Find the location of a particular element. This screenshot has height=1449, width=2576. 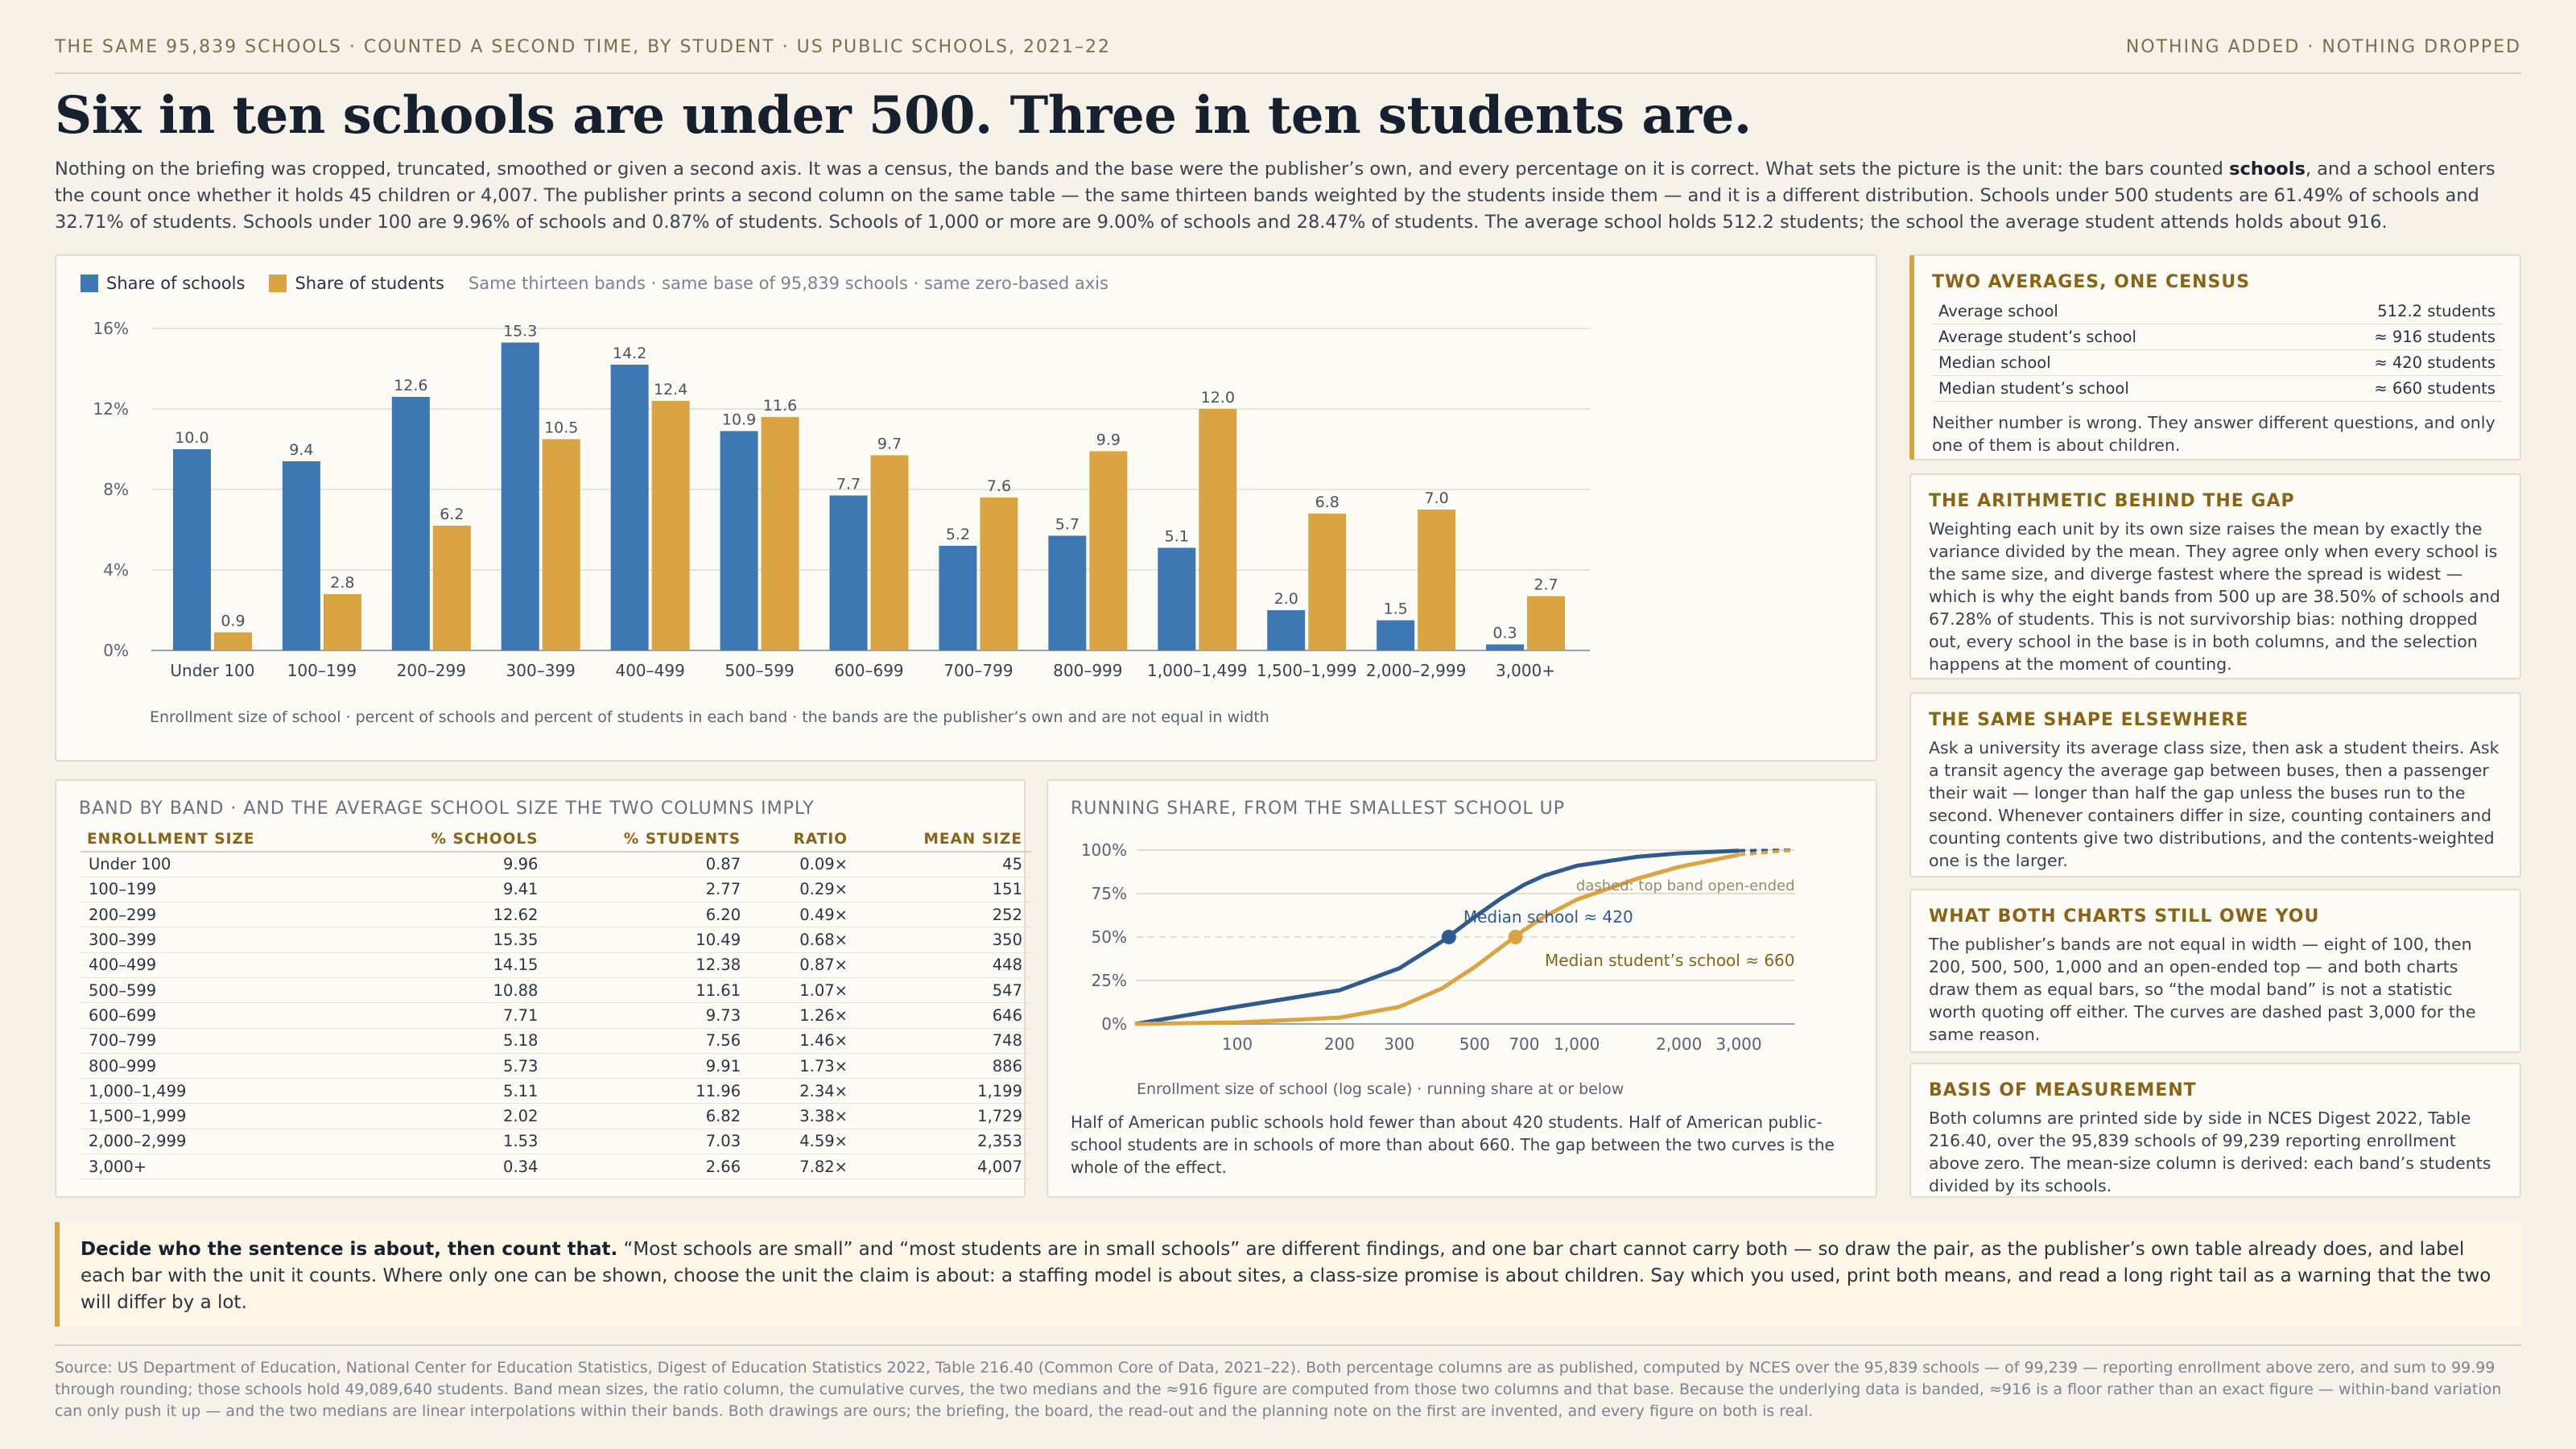

table-cell: 1.26× is located at coordinates (804, 1015).